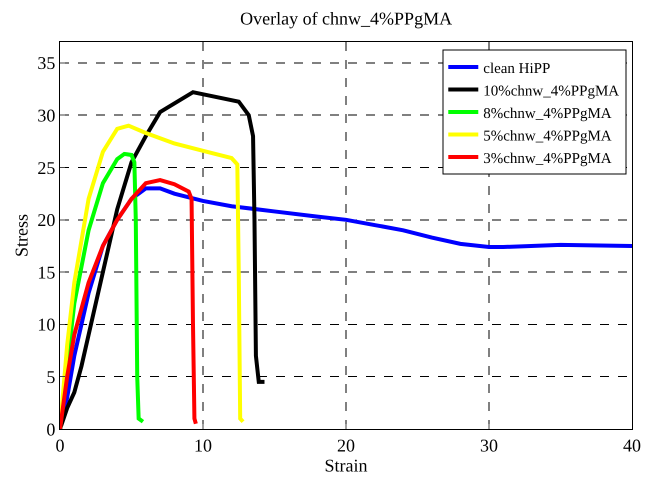 This screenshot has height=482, width=653. I want to click on y-tick-label: 5, so click(51, 377).